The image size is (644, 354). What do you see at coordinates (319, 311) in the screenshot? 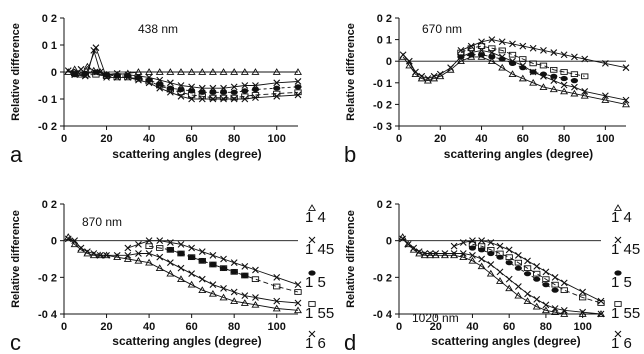
I see `legend-entry: 1 55` at bounding box center [319, 311].